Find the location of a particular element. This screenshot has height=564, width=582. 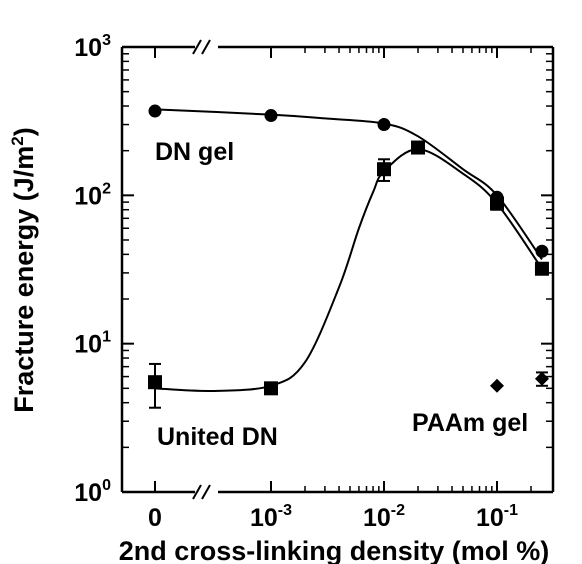

x-tick-label: 10⁻² is located at coordinates (384, 517).